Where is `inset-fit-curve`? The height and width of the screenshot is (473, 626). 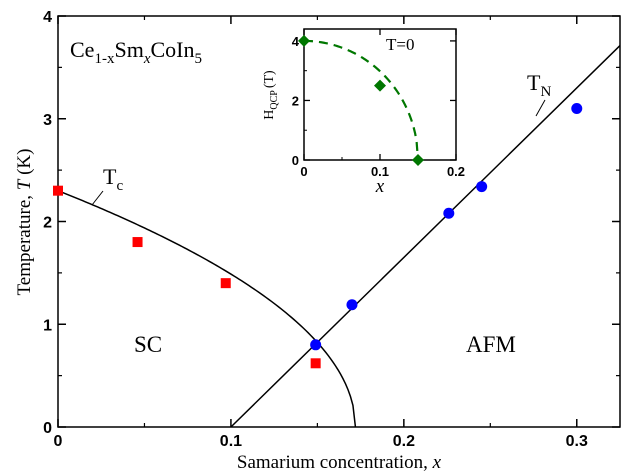
inset-fit-curve is located at coordinates (361, 100).